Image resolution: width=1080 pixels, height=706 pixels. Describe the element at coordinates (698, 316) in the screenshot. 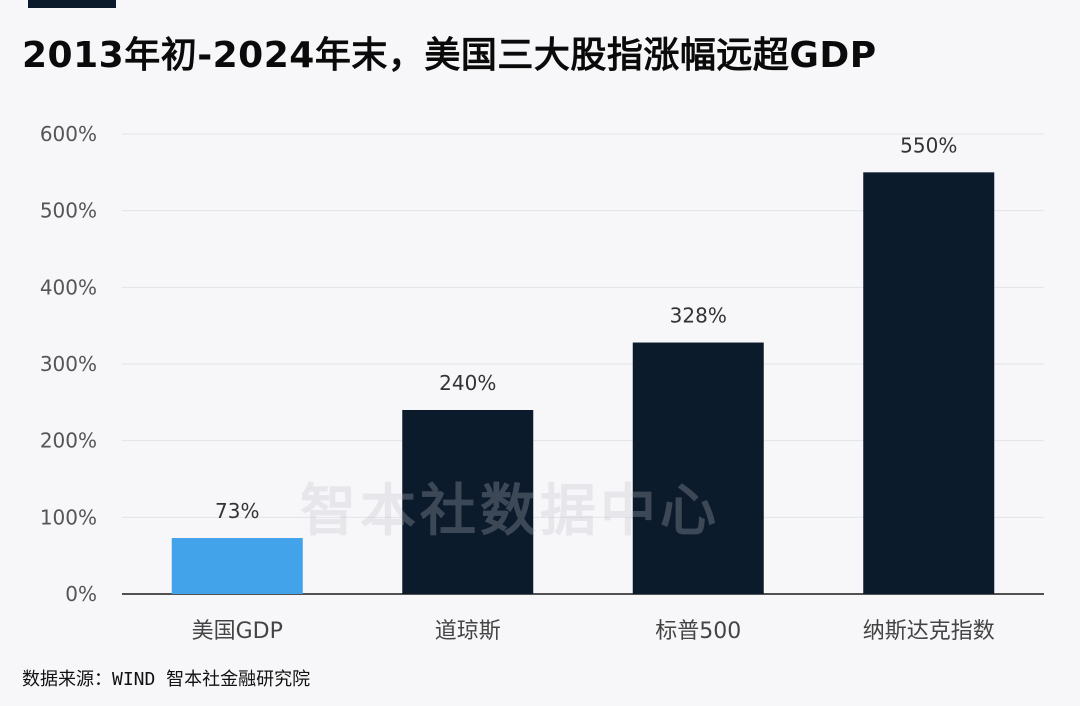

I see `data-label: 328%` at that location.